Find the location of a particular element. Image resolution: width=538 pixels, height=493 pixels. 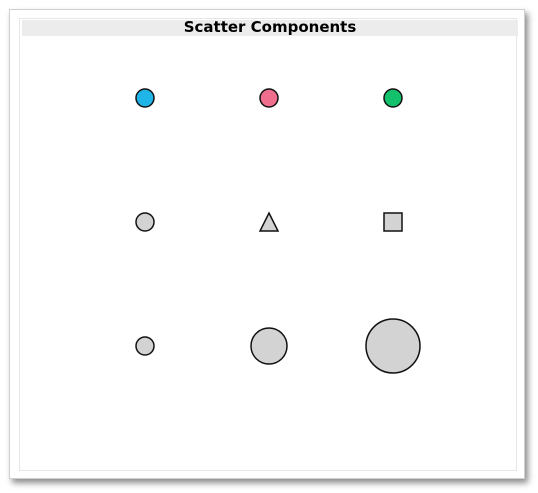

scatter-point-square-gray is located at coordinates (393, 222).